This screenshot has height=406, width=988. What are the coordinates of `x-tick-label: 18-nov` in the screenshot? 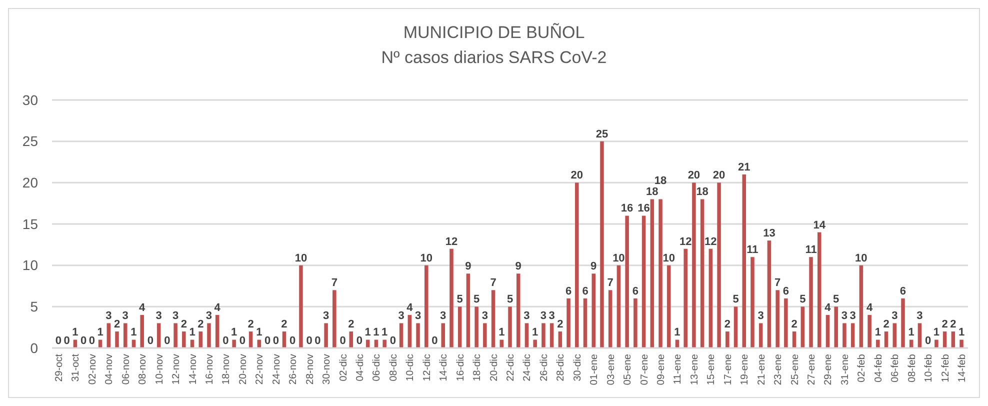 It's located at (226, 369).